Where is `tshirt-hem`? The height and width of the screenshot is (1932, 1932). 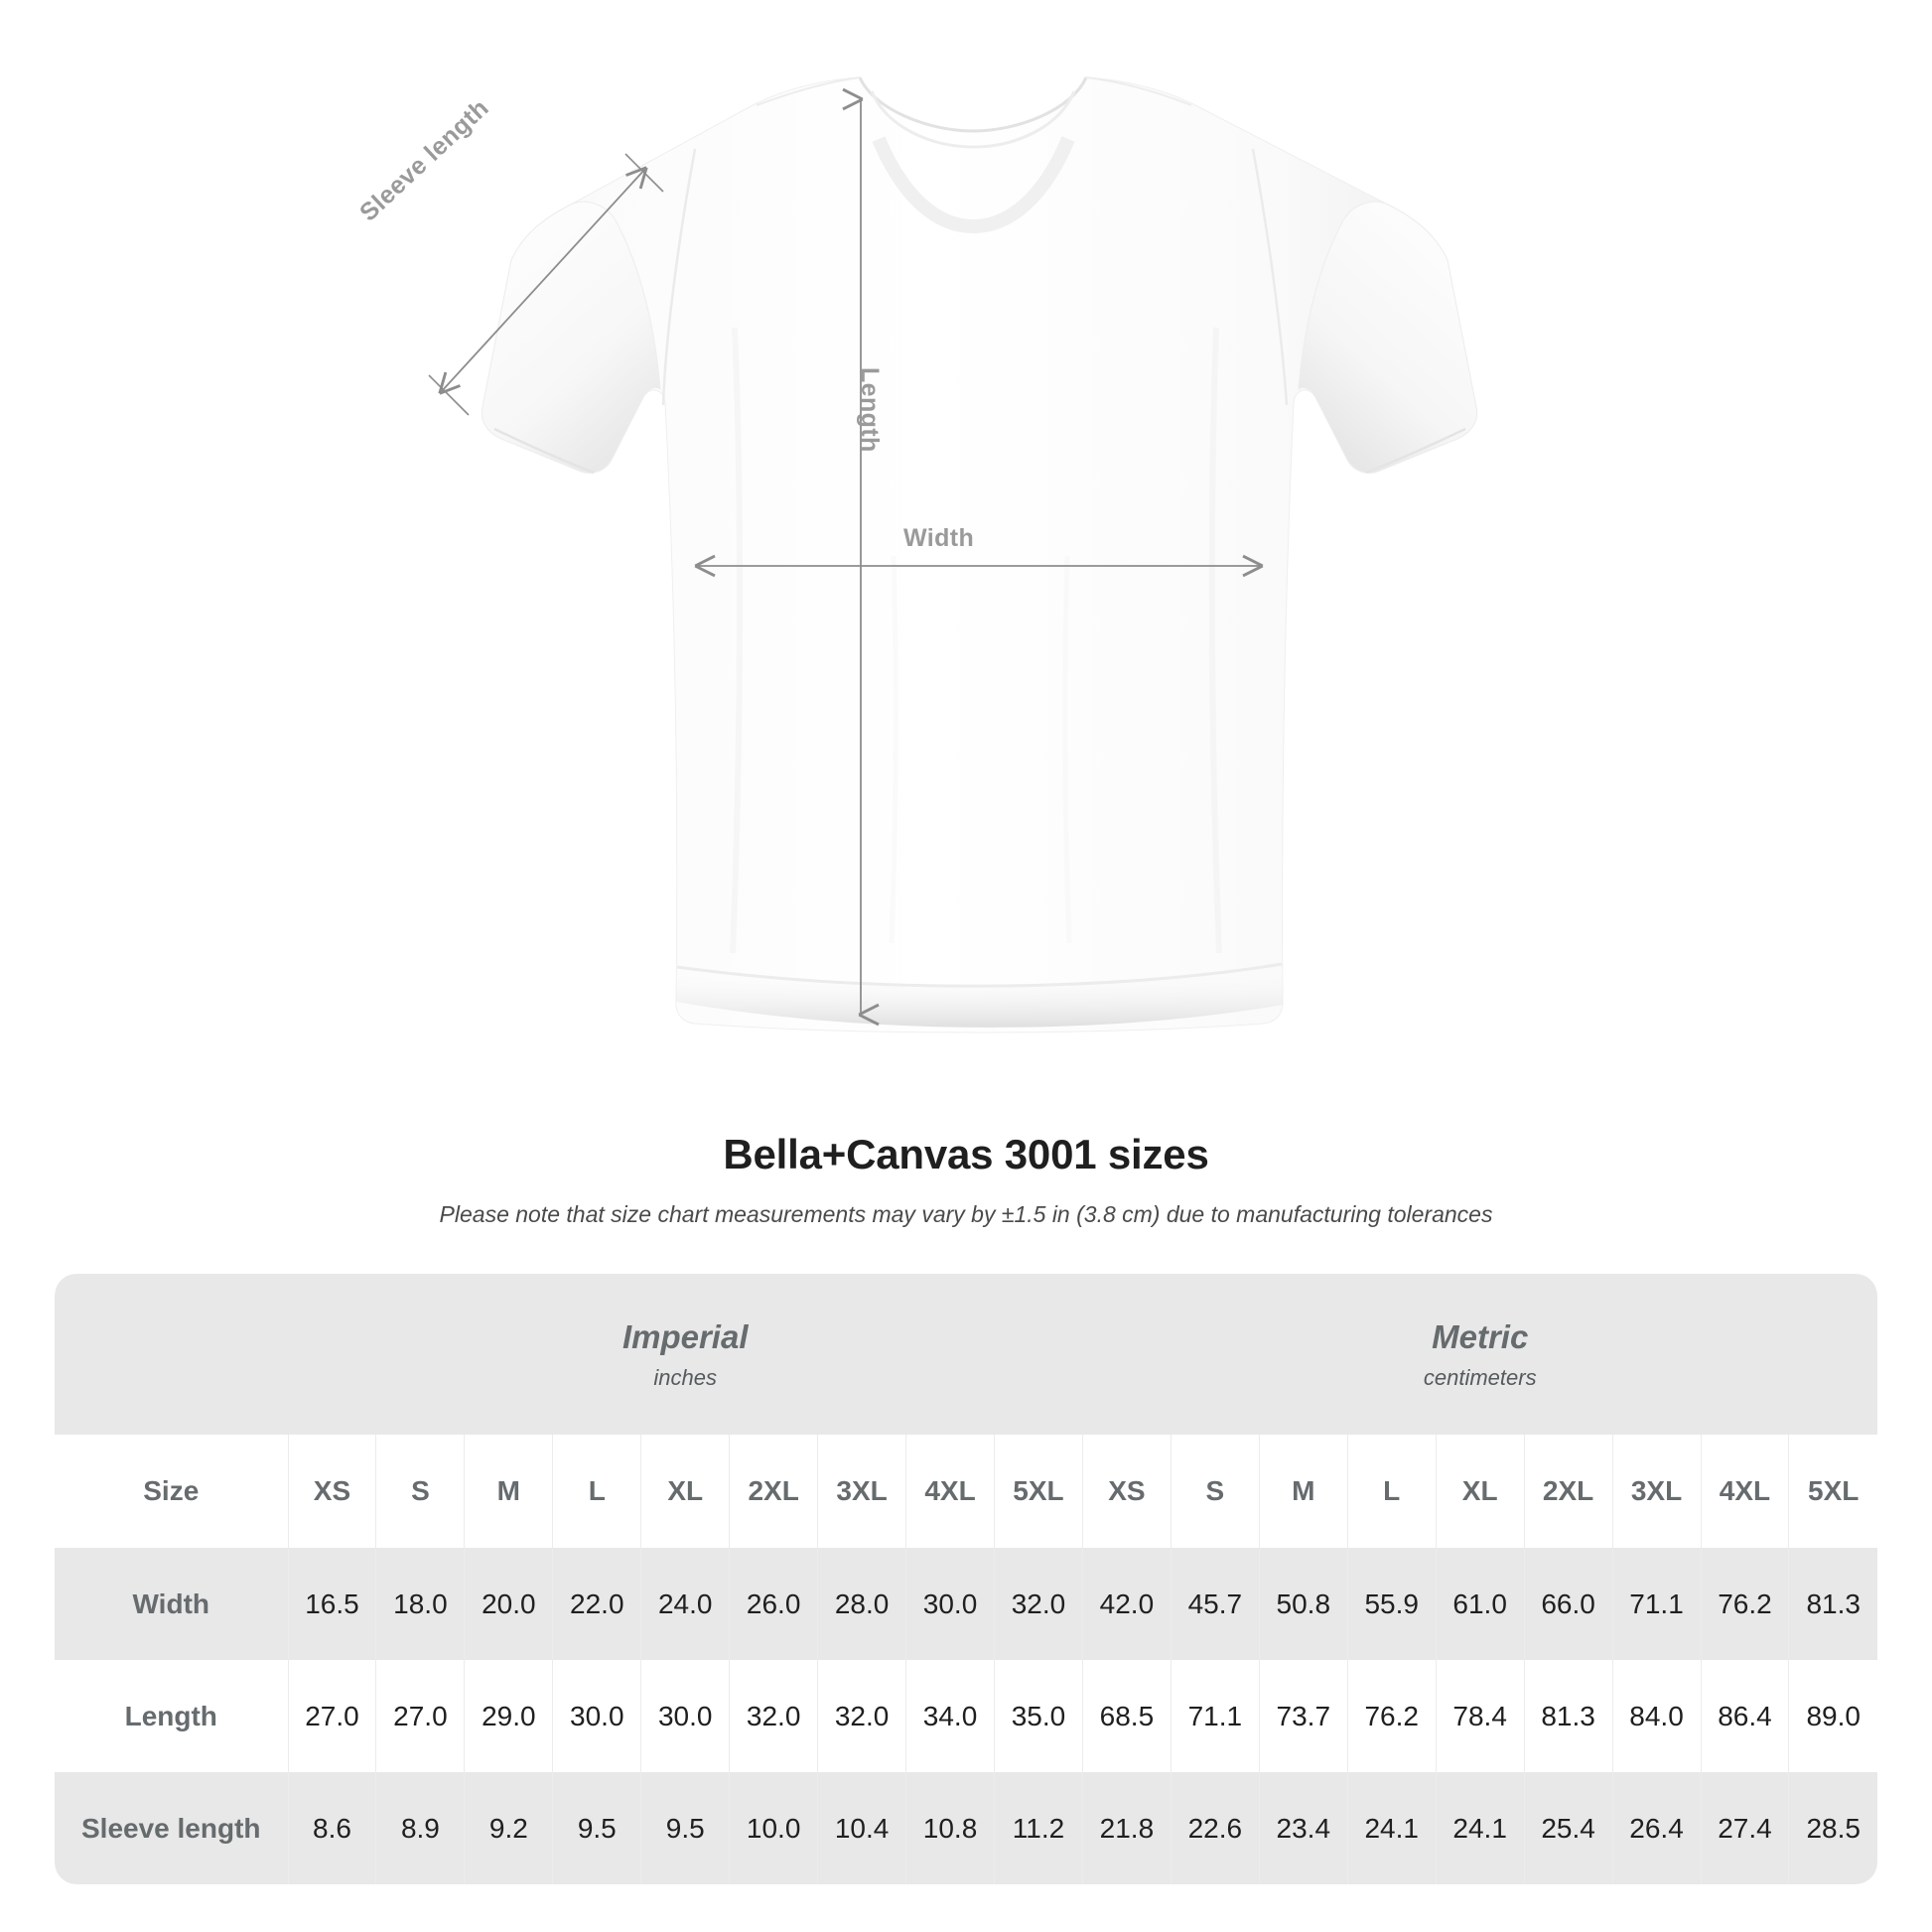 tshirt-hem is located at coordinates (979, 995).